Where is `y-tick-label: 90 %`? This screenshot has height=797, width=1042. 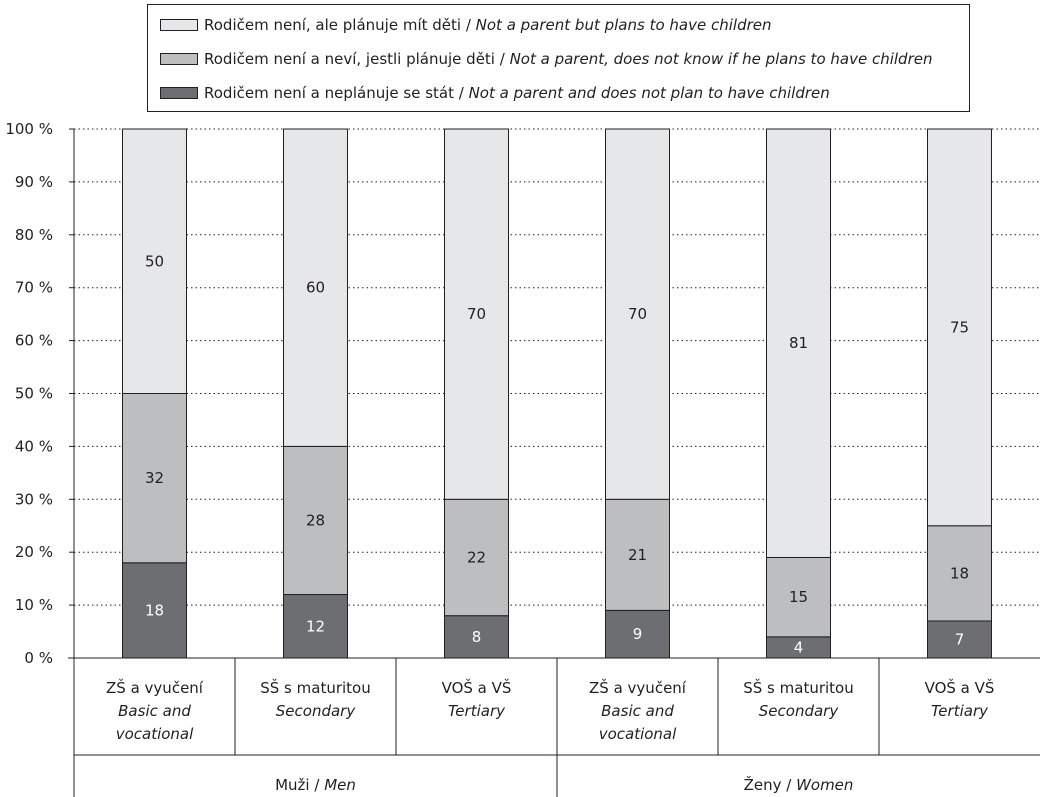 y-tick-label: 90 % is located at coordinates (34, 182).